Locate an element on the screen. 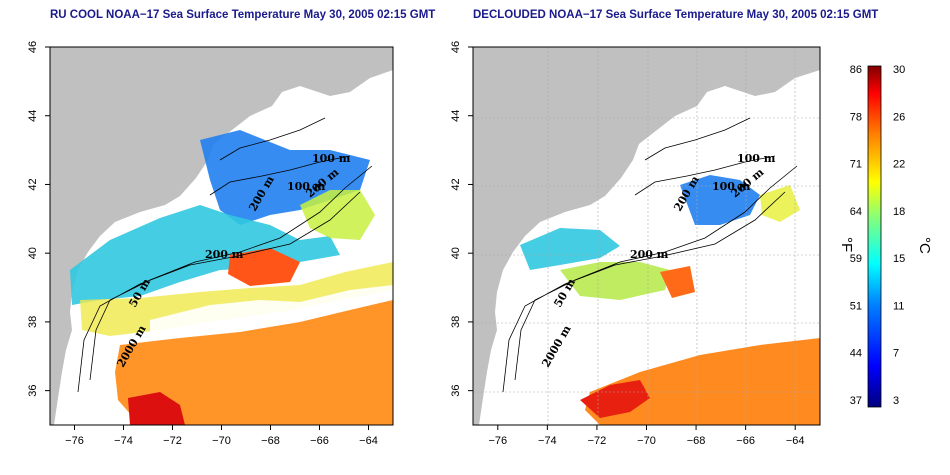 This screenshot has height=475, width=950. colorbar is located at coordinates (874, 236).